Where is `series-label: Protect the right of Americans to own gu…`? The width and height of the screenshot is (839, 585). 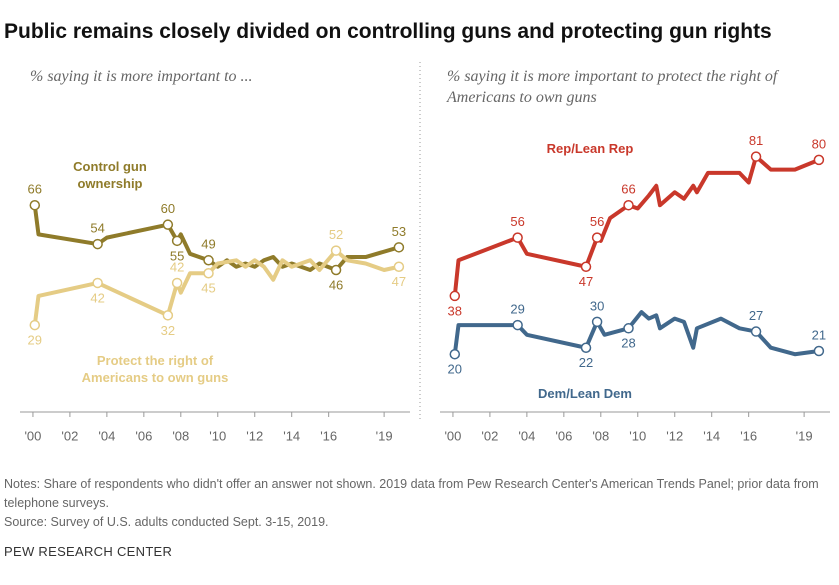 series-label: Protect the right of Americans to own gu… is located at coordinates (155, 369).